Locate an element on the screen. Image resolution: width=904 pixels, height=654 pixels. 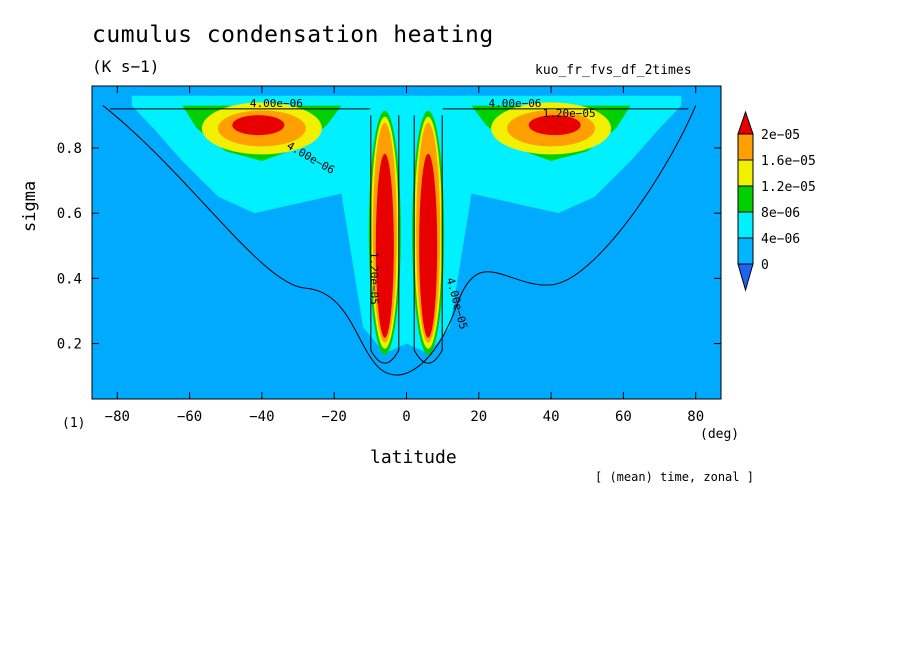
field-level-2e-05-north is located at coordinates (554, 125).